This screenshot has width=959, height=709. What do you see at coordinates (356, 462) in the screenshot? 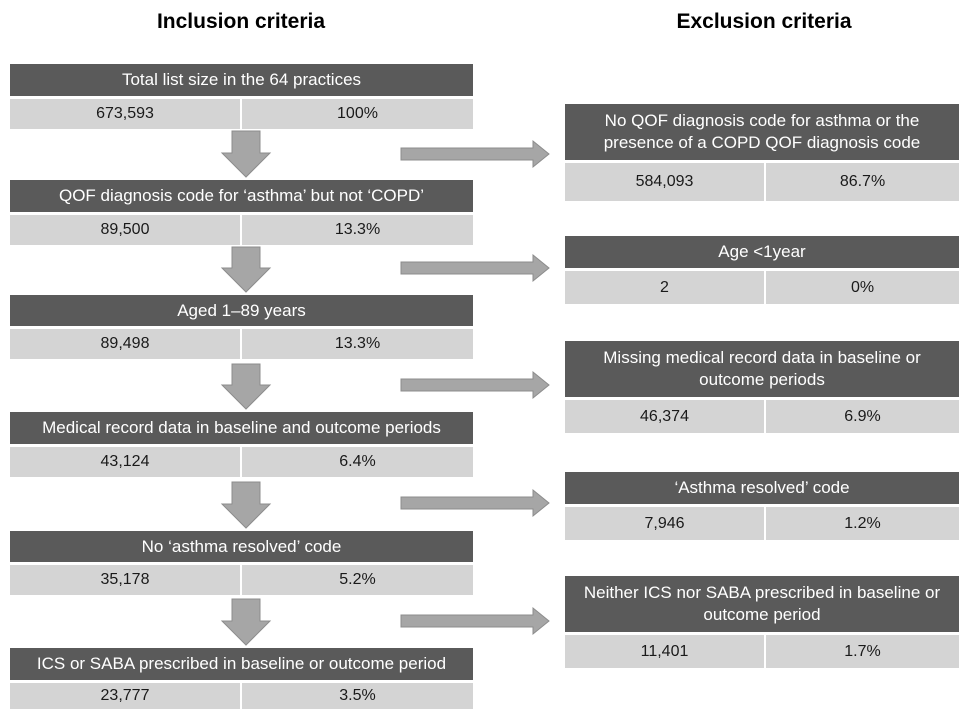
I see `inclusion-percent: 6.4%` at bounding box center [356, 462].